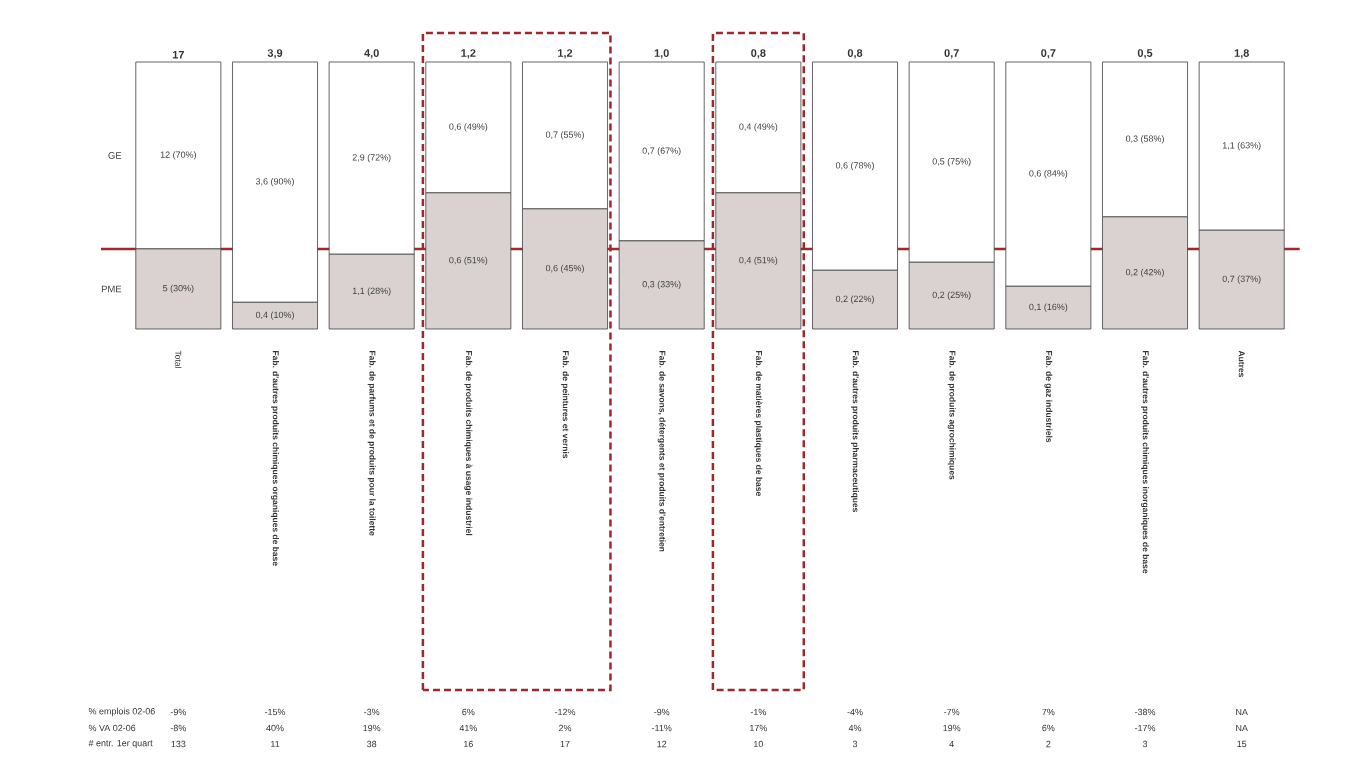  Describe the element at coordinates (468, 261) in the screenshot. I see `data-label: 0,6 (51%)` at that location.